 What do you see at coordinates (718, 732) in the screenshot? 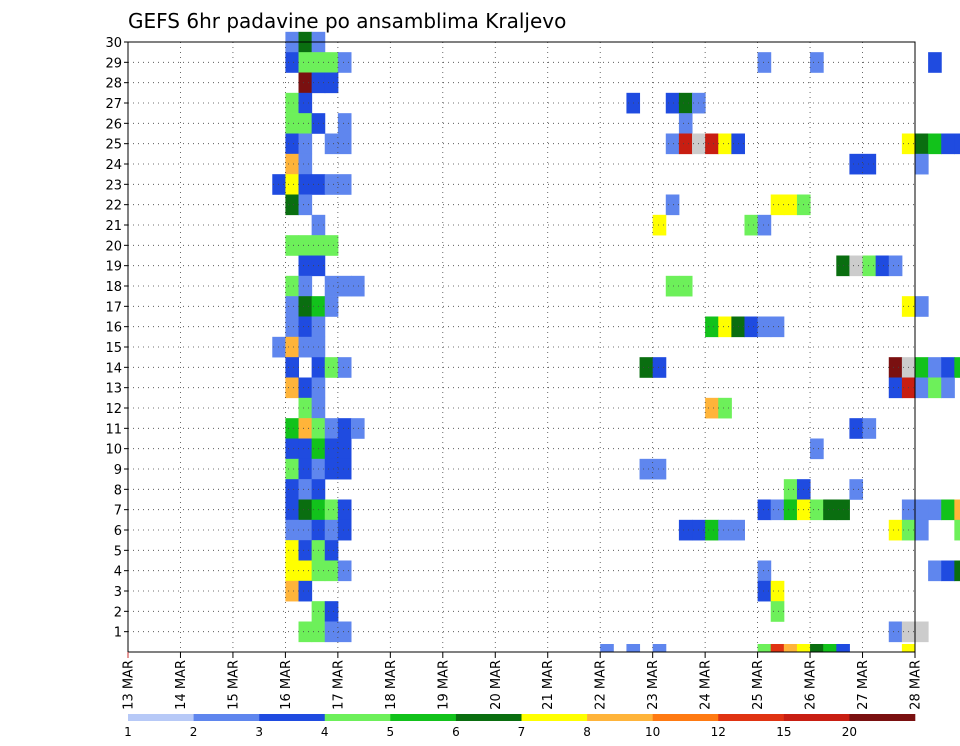
I see `colorbar-label: 12` at bounding box center [718, 732].